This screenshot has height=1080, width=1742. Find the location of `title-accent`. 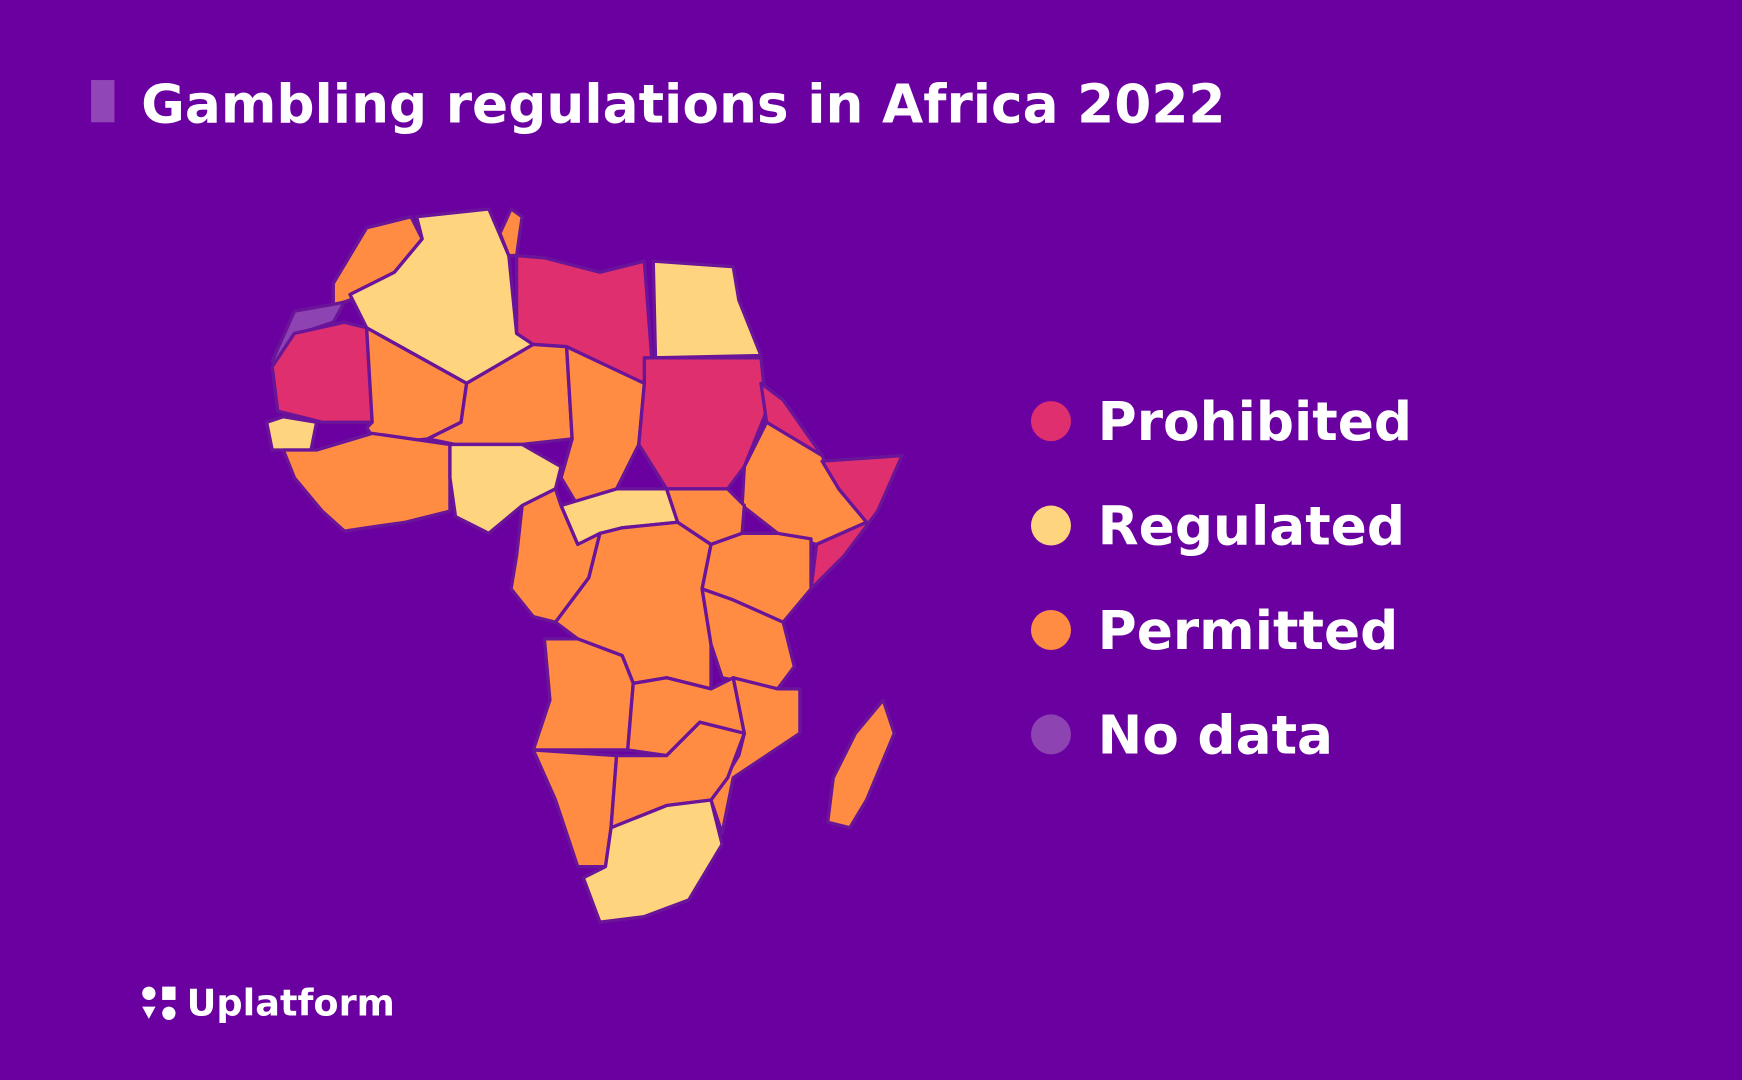

title-accent is located at coordinates (103, 101).